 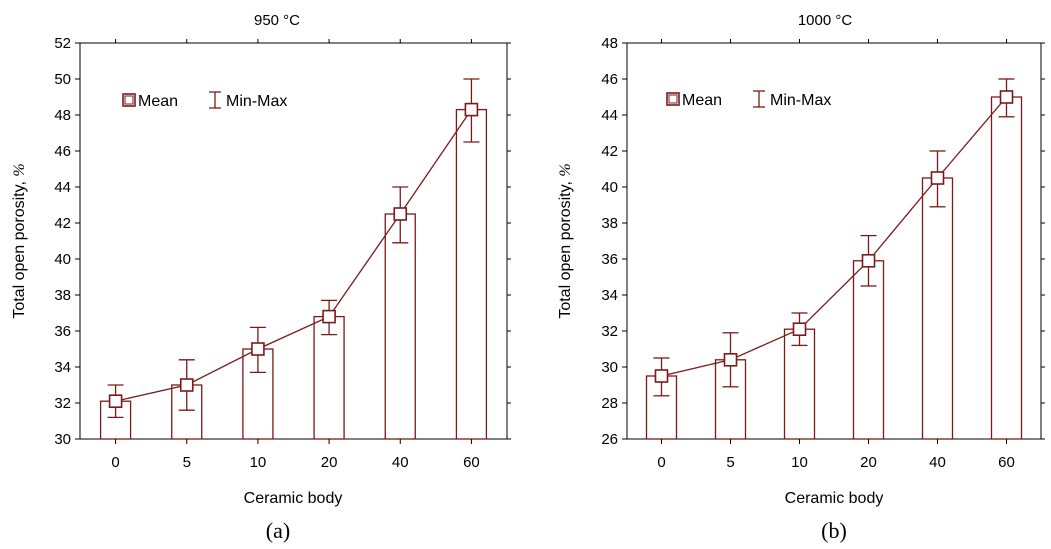 I want to click on chart-title: 1000 °C, so click(x=825, y=20).